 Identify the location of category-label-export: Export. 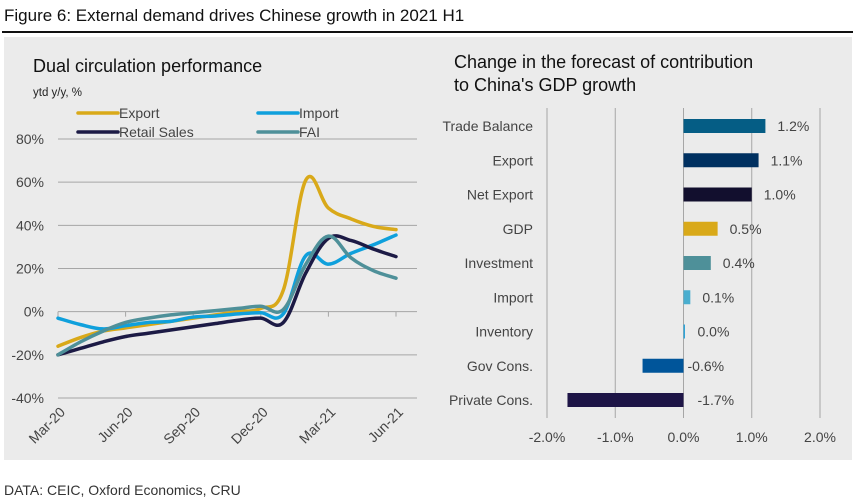
(513, 160).